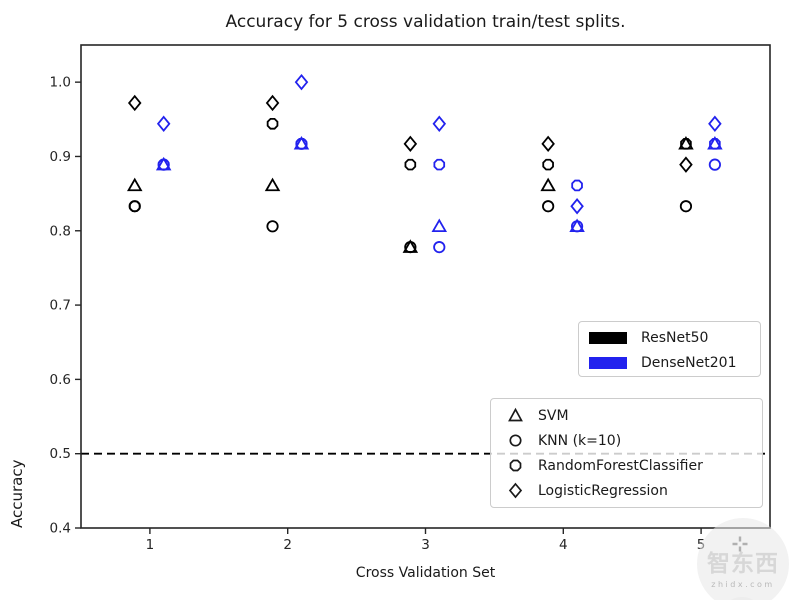 The image size is (800, 600). I want to click on x-axis-label: Cross Validation Set, so click(425, 573).